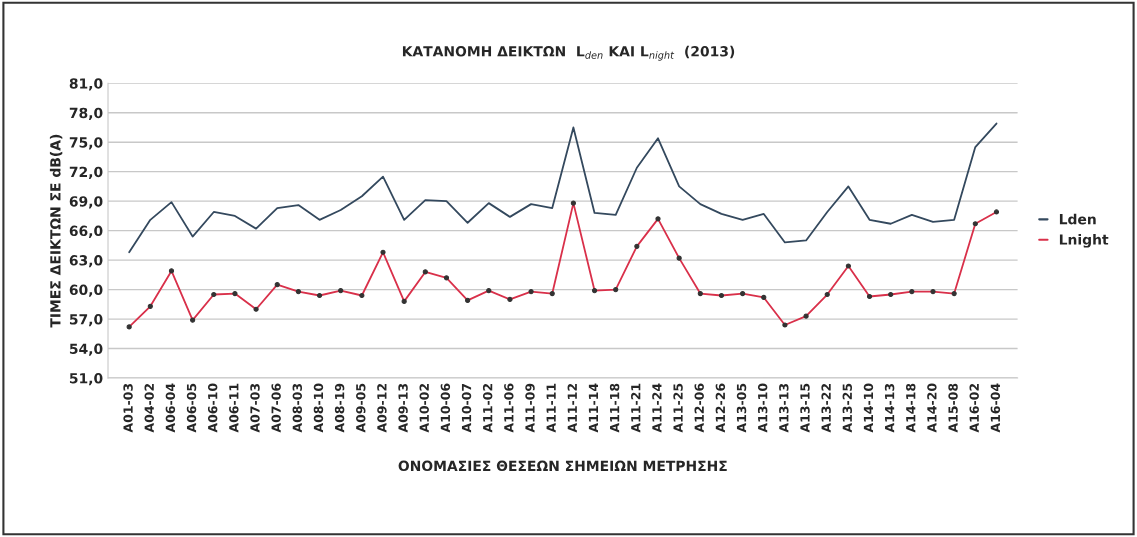  Describe the element at coordinates (361, 408) in the screenshot. I see `x-tick-label: A09-05` at that location.